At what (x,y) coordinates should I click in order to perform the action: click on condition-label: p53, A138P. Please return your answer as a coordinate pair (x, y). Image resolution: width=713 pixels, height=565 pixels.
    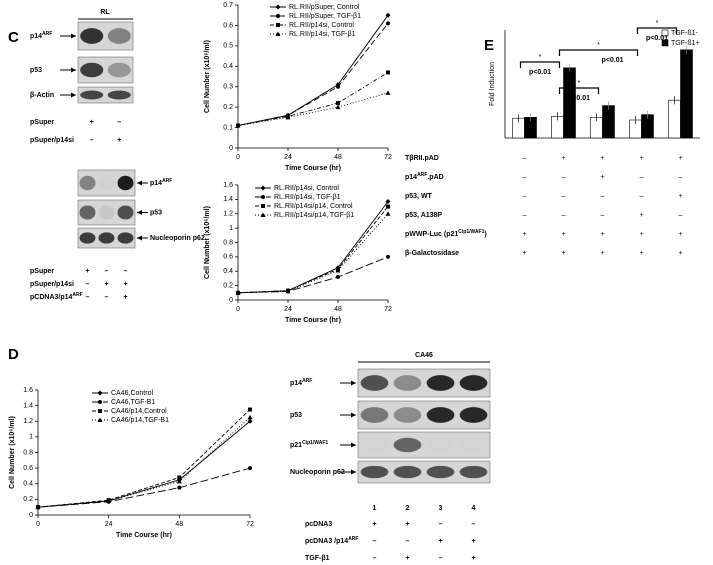
    Looking at the image, I should click on (423, 215).